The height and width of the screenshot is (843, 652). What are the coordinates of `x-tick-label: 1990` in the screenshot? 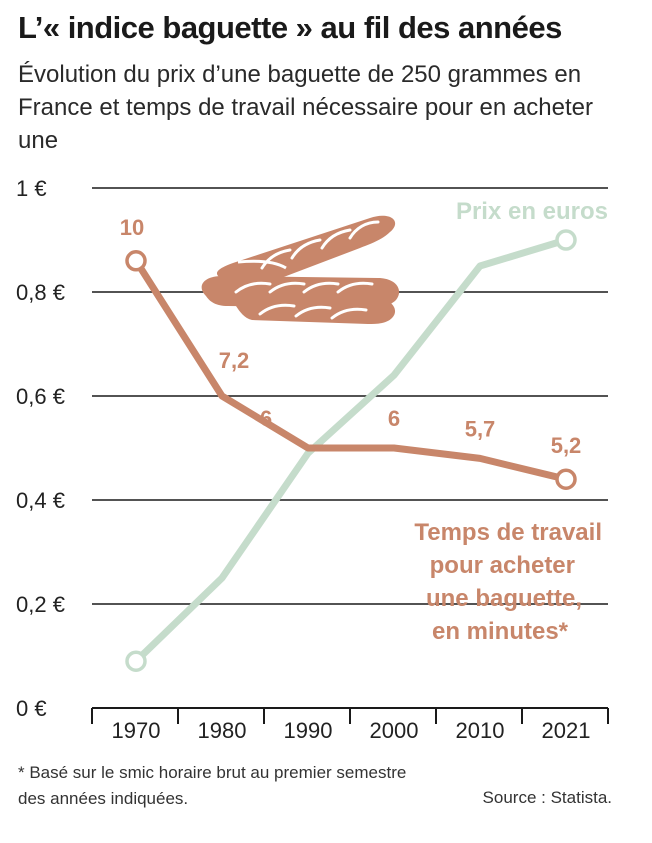 It's located at (308, 730).